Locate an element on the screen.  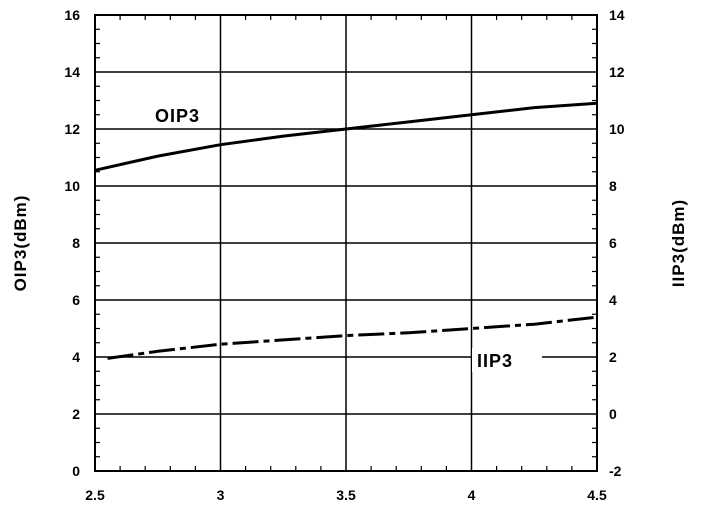
y-tick-label: 16 is located at coordinates (72, 15).